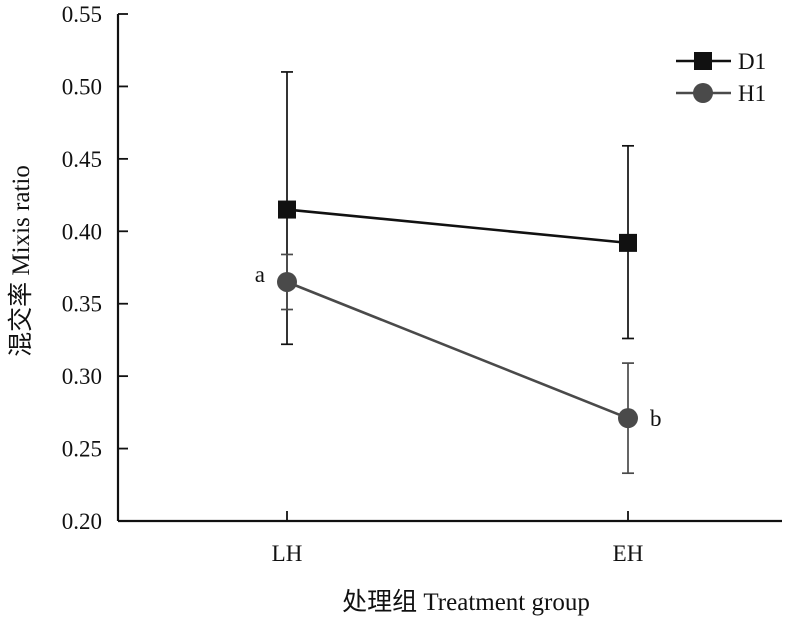  What do you see at coordinates (82, 449) in the screenshot?
I see `y-tick-label: 0.25` at bounding box center [82, 449].